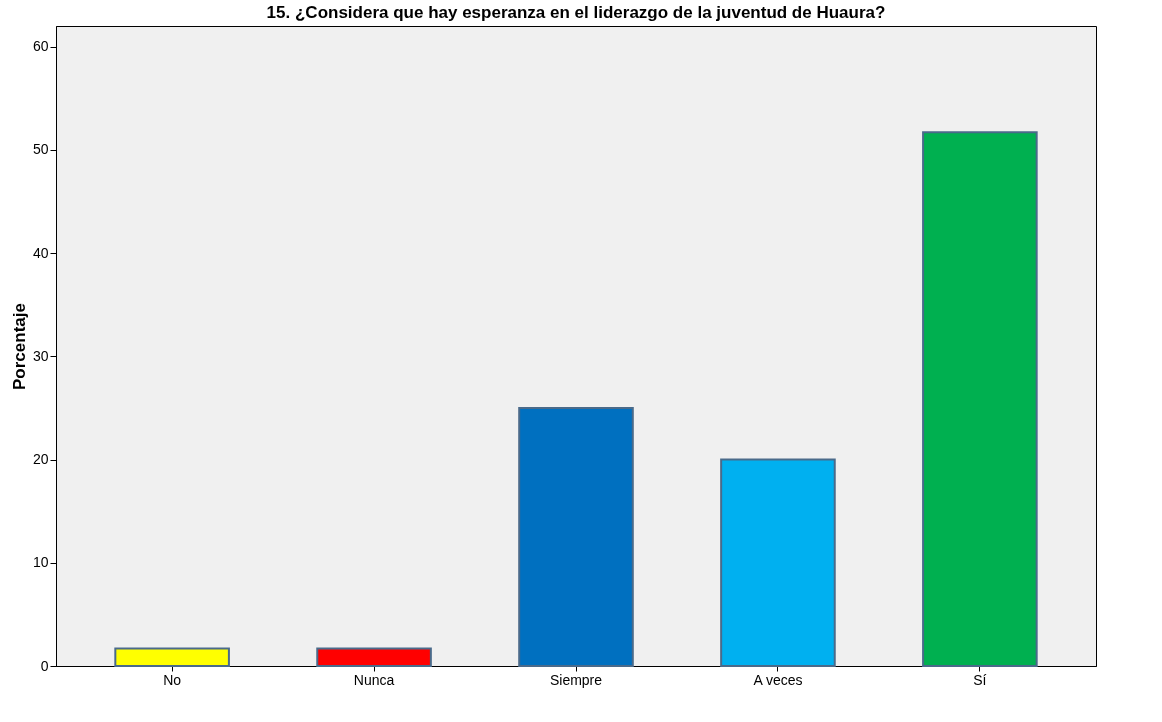 Image resolution: width=1162 pixels, height=722 pixels. I want to click on y-tick-label: 40, so click(40, 252).